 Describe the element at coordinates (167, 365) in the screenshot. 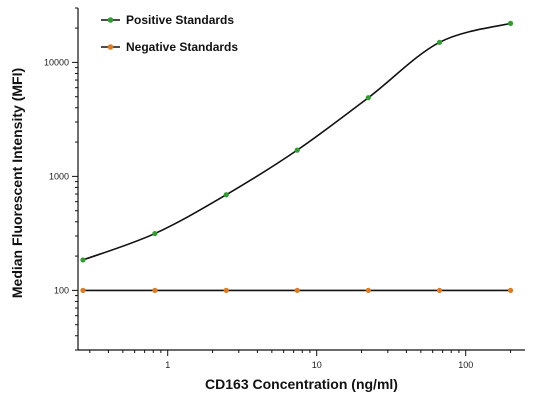

I see `x-tick-label: 1` at that location.